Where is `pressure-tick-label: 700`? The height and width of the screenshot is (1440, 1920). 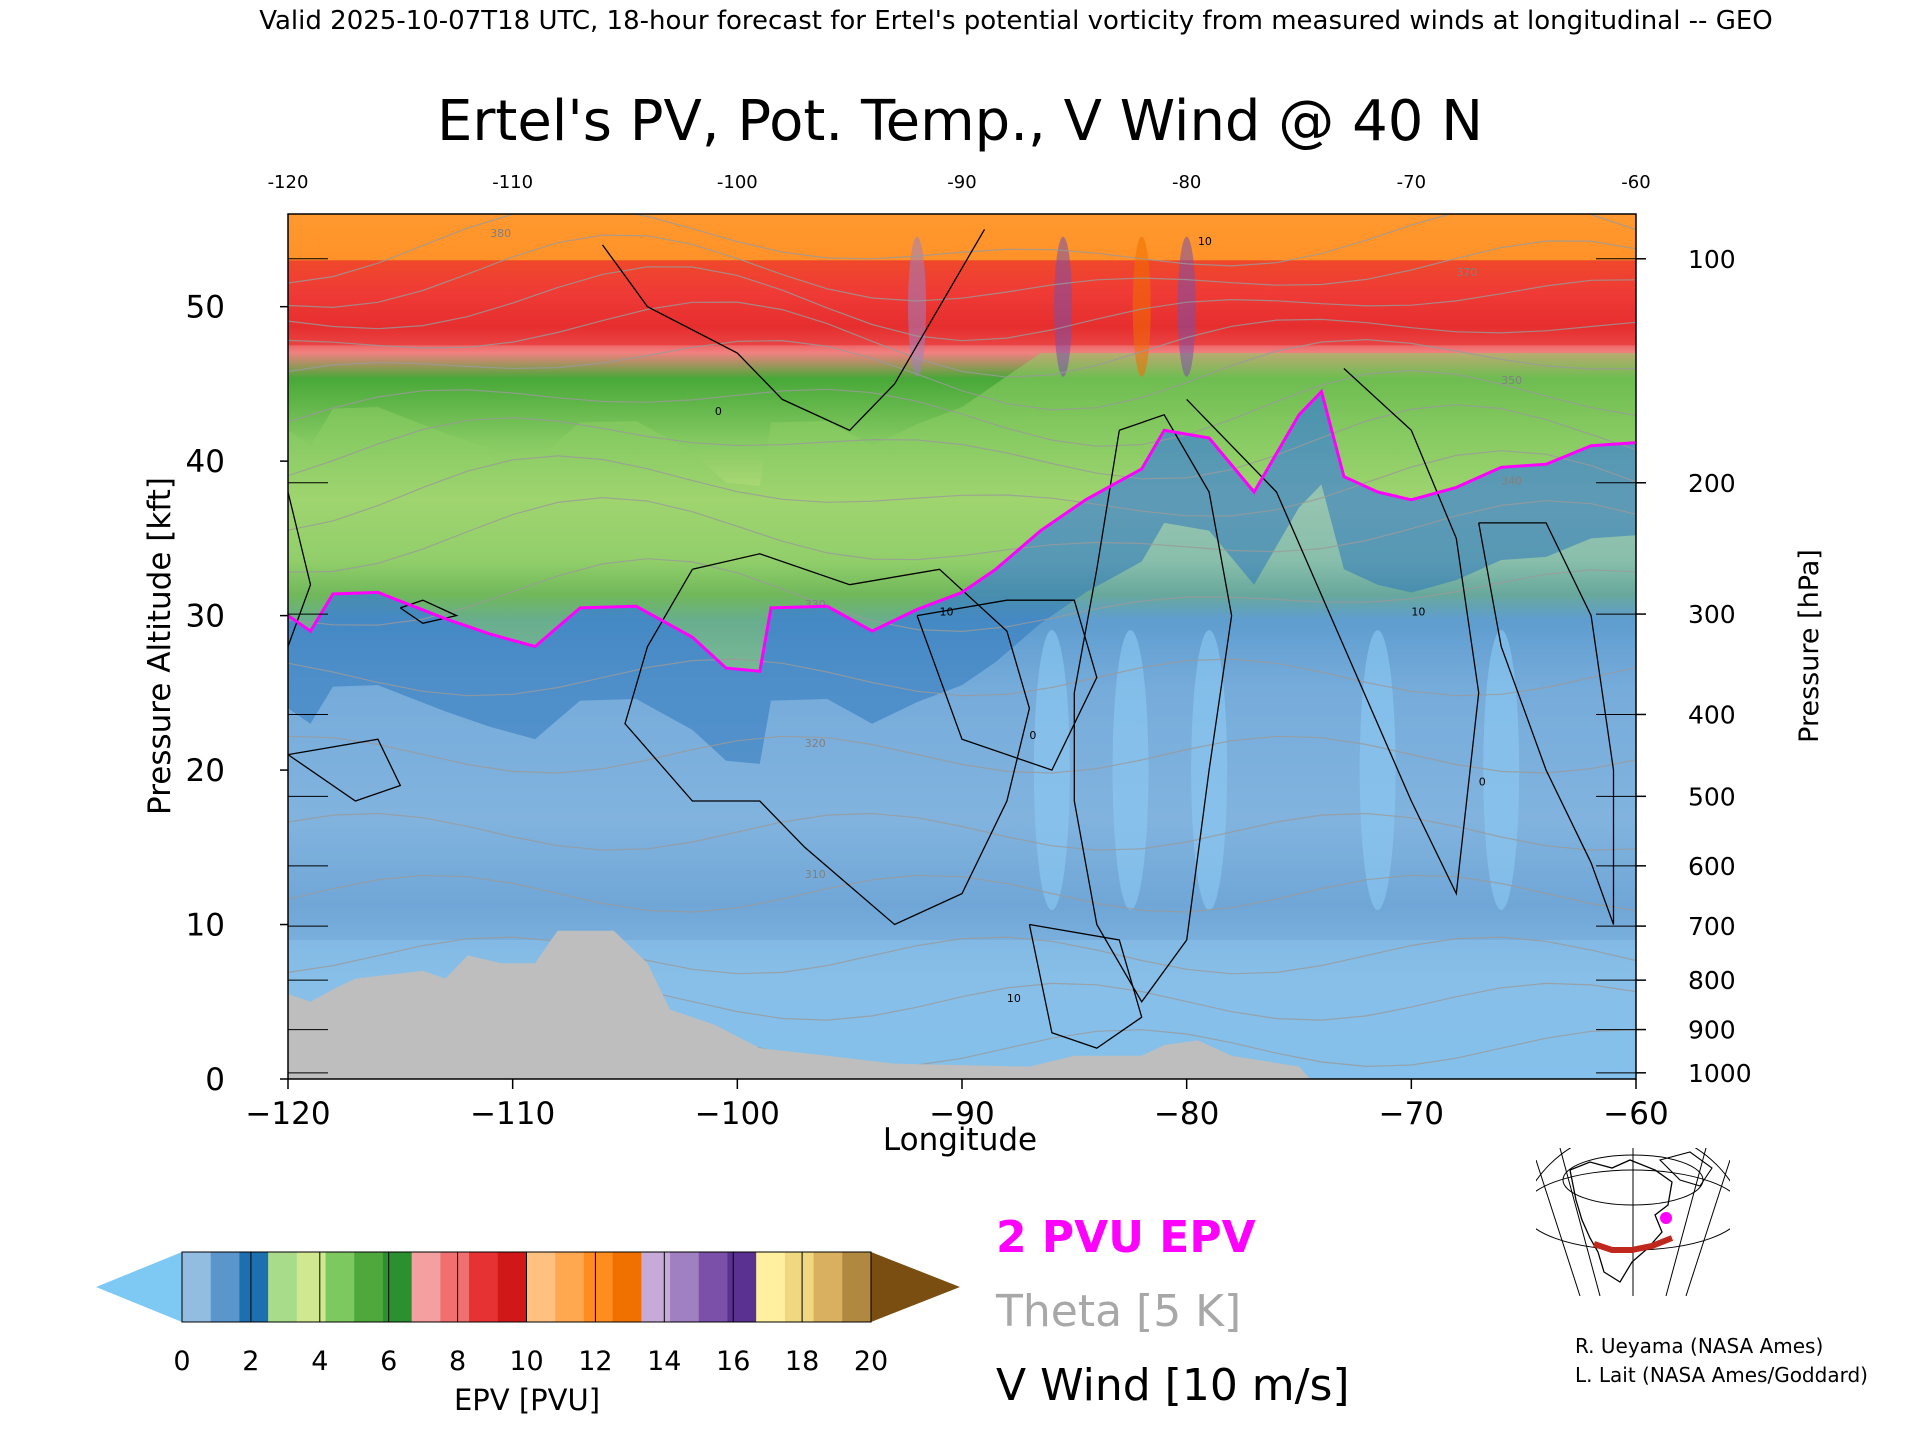
pressure-tick-label: 700 is located at coordinates (1712, 926).